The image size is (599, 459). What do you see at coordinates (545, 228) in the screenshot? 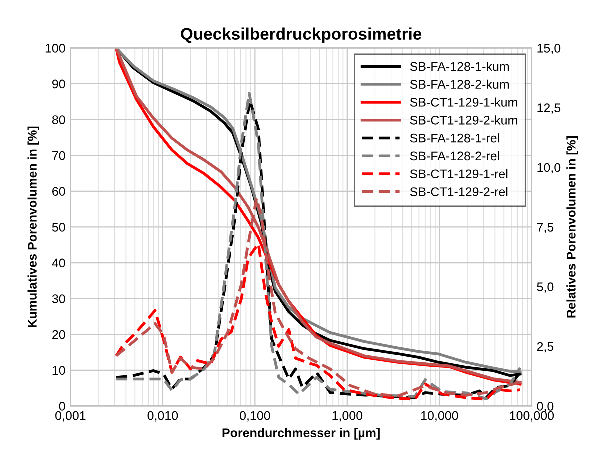
I see `y2-tick-label: 7,5` at bounding box center [545, 228].